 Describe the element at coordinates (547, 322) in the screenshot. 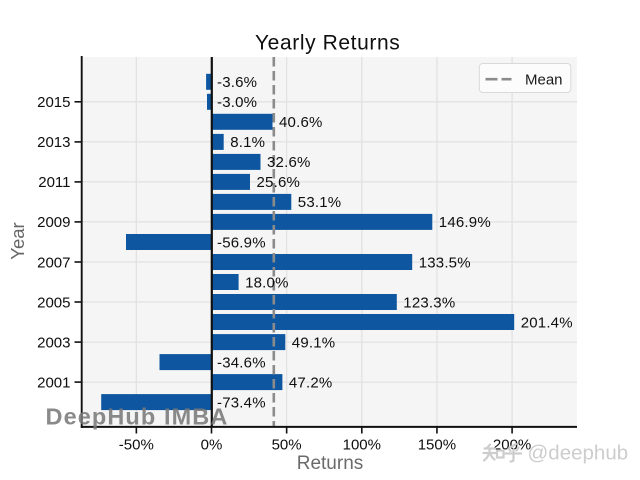

I see `svg-text: 201.4%` at that location.